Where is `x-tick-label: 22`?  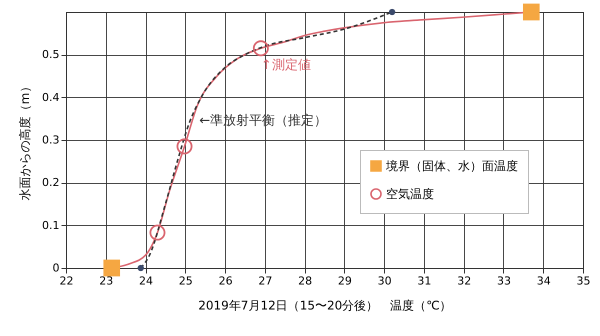 x-tick-label: 22 is located at coordinates (67, 281).